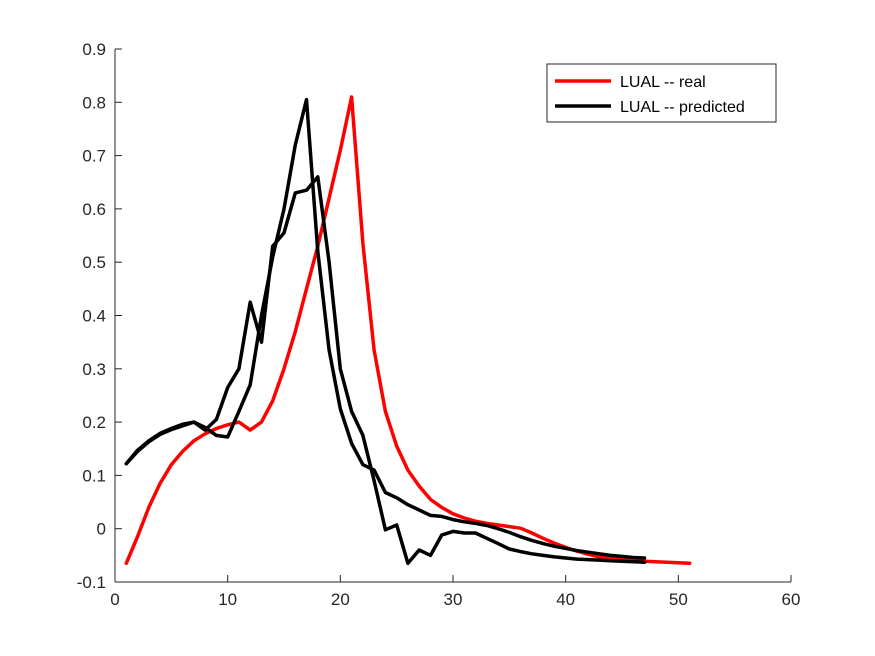 Image resolution: width=875 pixels, height=656 pixels. What do you see at coordinates (94, 316) in the screenshot?
I see `y-tick-label: 0.4` at bounding box center [94, 316].